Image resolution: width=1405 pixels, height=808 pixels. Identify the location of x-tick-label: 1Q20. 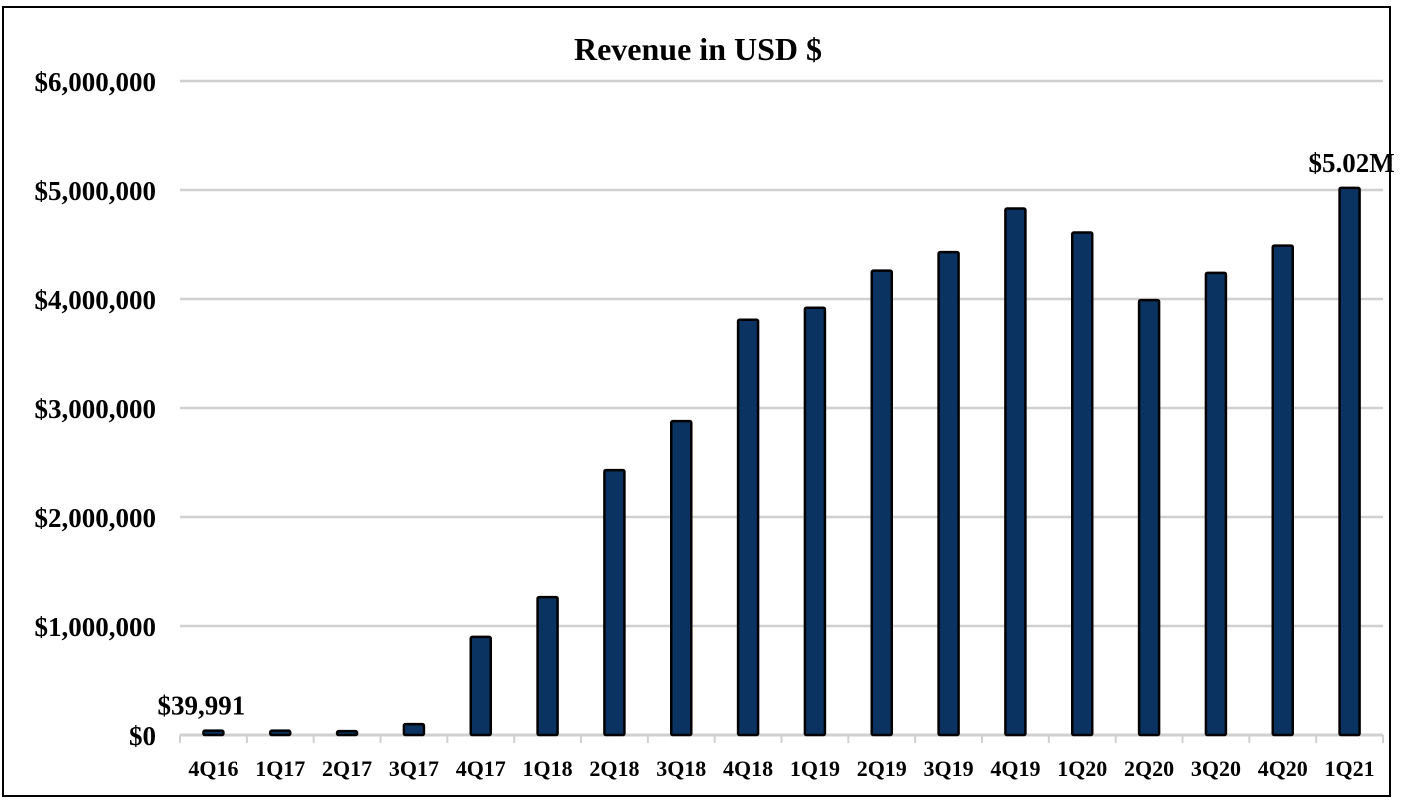
(1082, 768).